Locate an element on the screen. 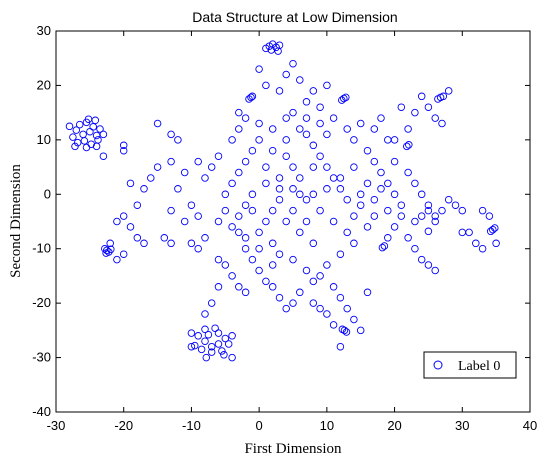 Image resolution: width=550 pixels, height=464 pixels. legend-box is located at coordinates (470, 365).